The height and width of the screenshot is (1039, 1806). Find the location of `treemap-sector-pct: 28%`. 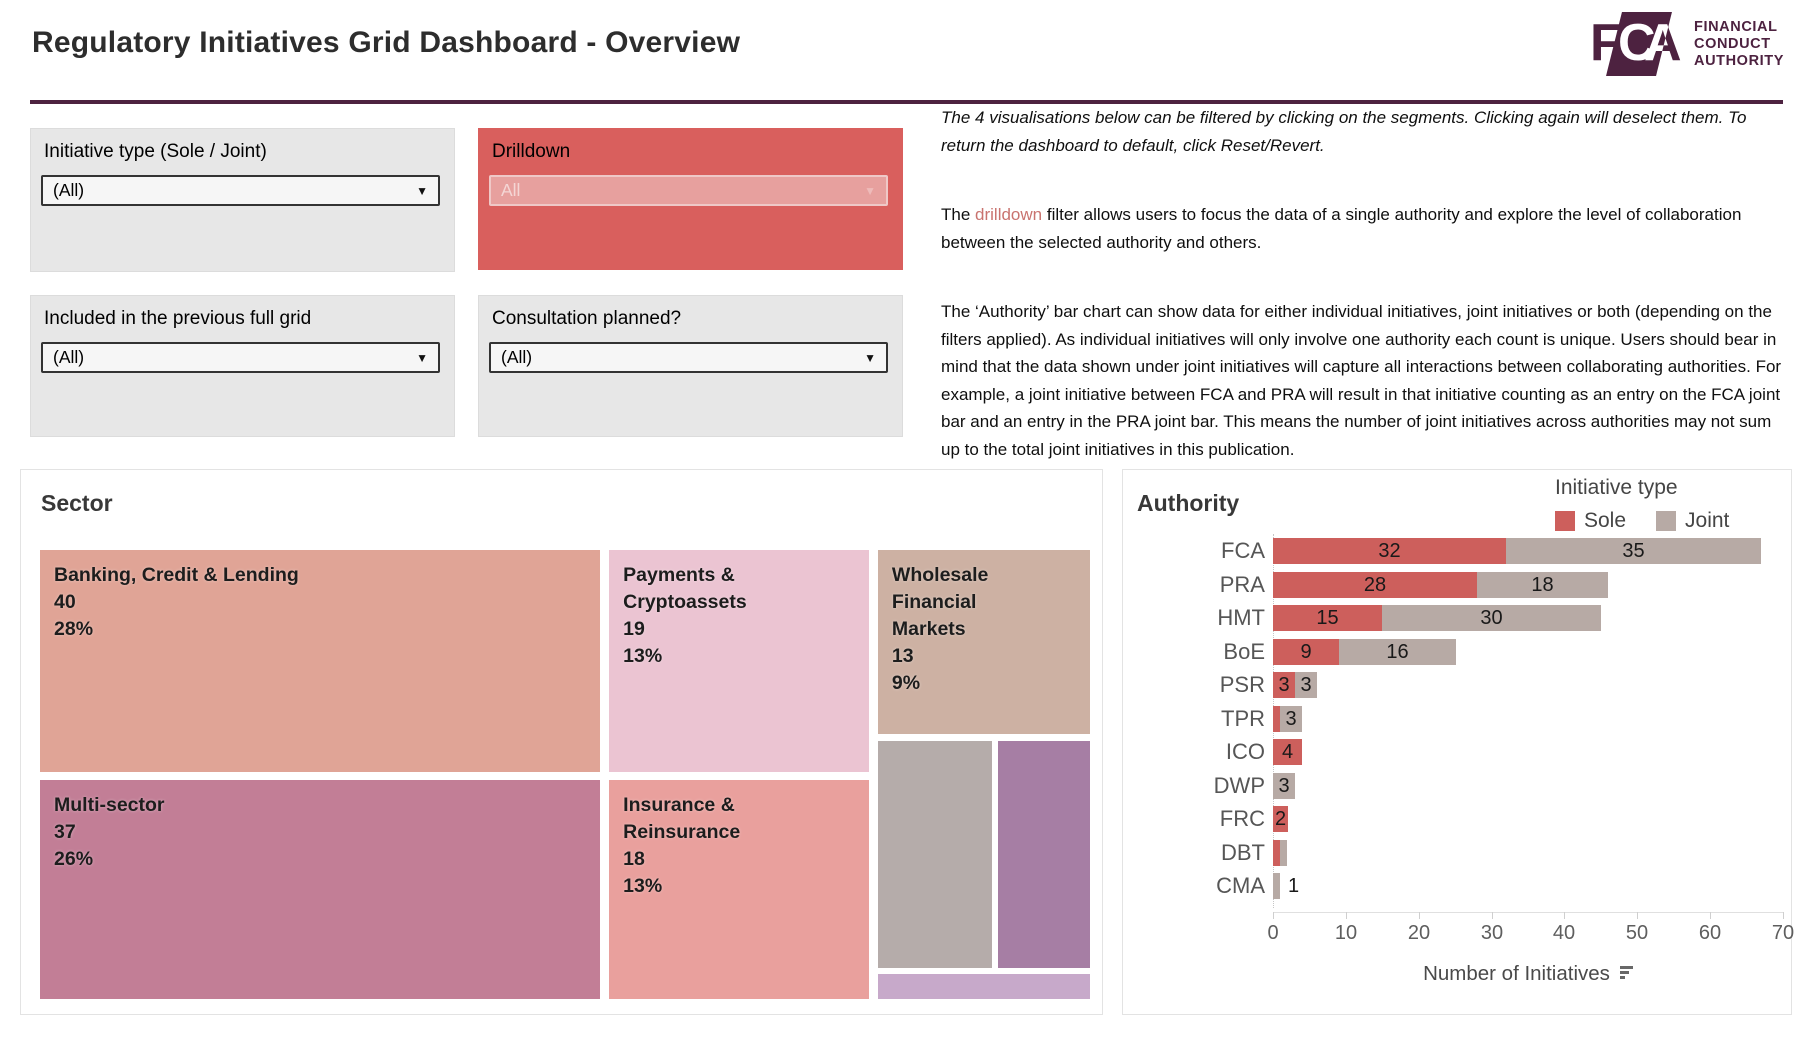

treemap-sector-pct: 28% is located at coordinates (74, 629).